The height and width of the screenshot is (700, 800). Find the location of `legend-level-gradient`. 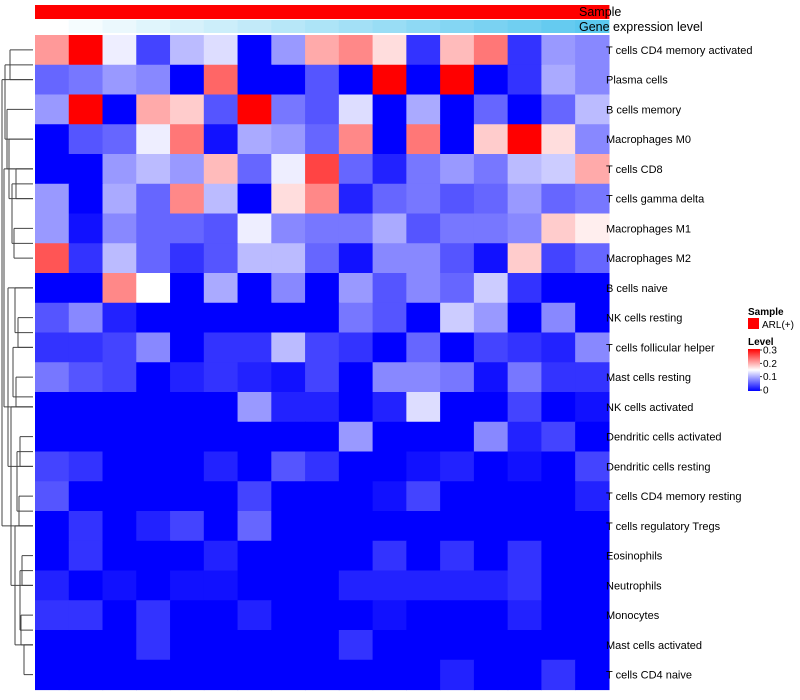

legend-level-gradient is located at coordinates (754, 370).